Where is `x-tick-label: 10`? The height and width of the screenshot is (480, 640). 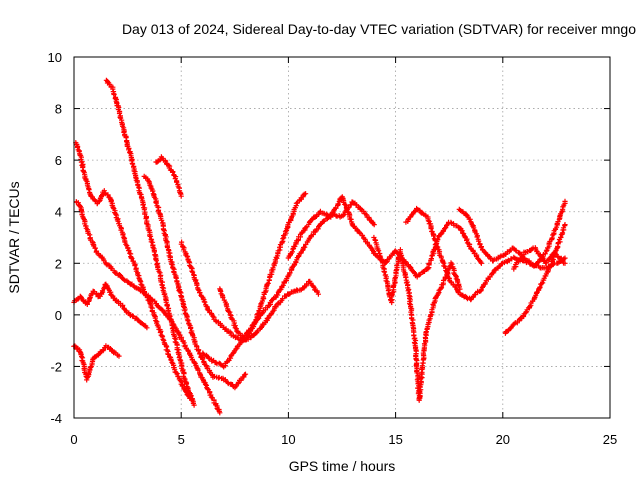 x-tick-label: 10 is located at coordinates (288, 439).